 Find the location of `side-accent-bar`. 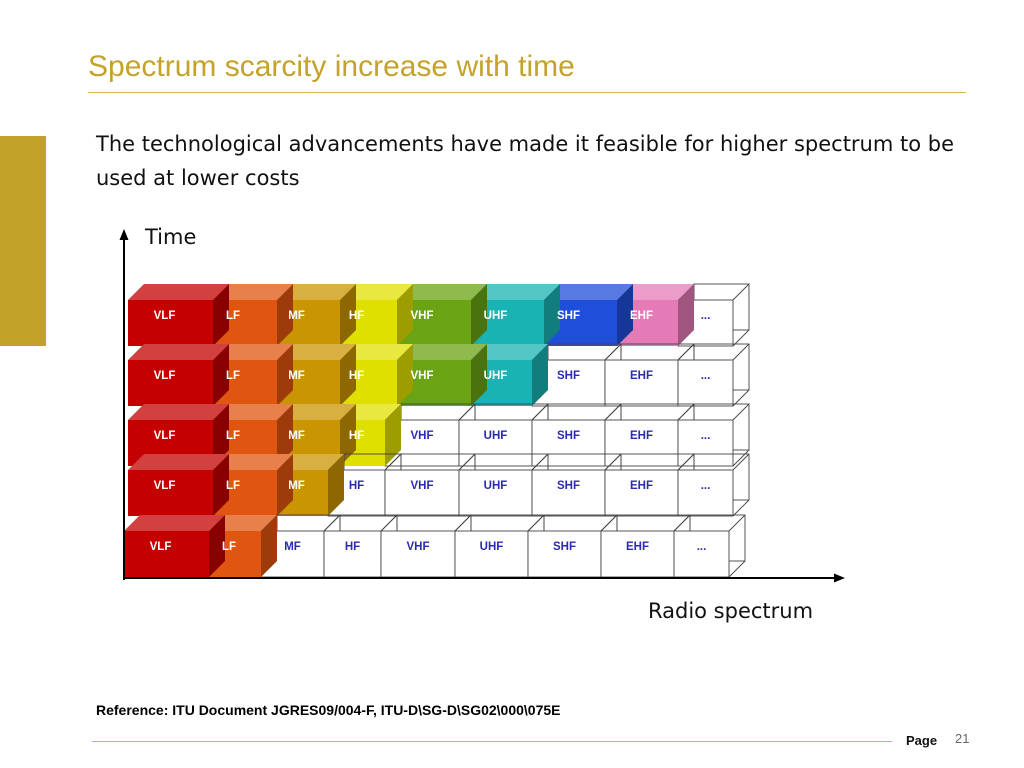

side-accent-bar is located at coordinates (23, 241).